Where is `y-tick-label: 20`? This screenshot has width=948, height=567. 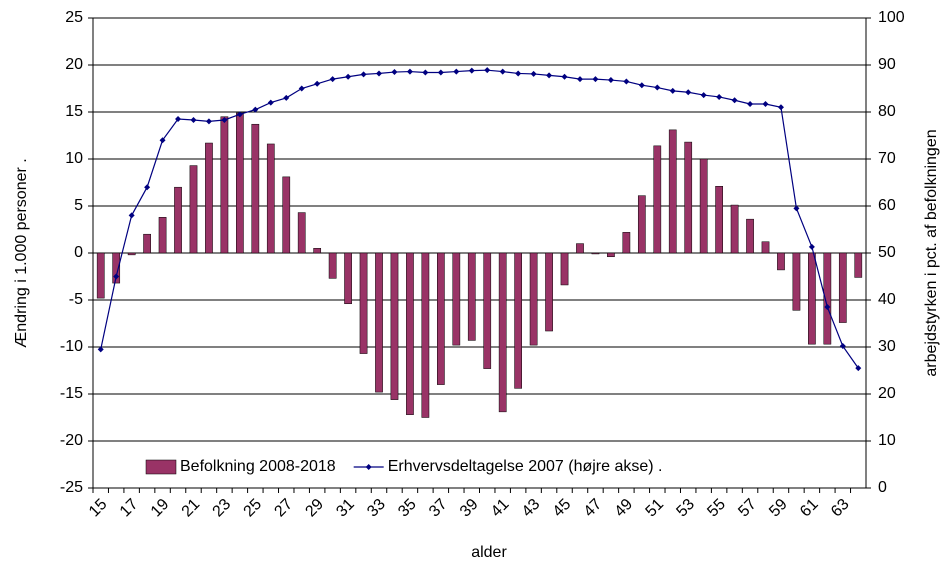
y-tick-label: 20 is located at coordinates (74, 64).